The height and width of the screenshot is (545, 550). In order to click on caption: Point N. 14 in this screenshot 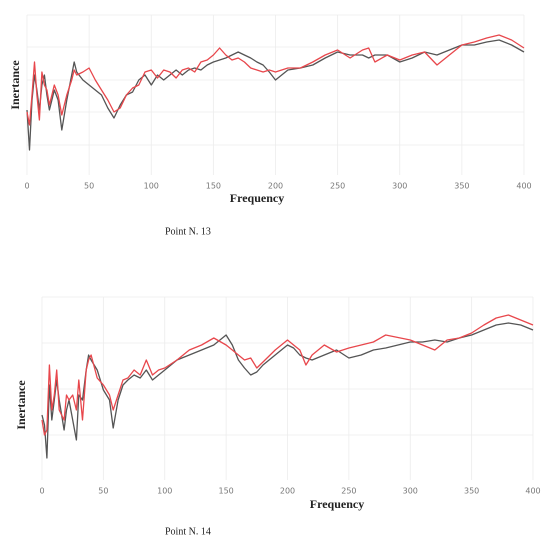, I will do `click(188, 531)`.